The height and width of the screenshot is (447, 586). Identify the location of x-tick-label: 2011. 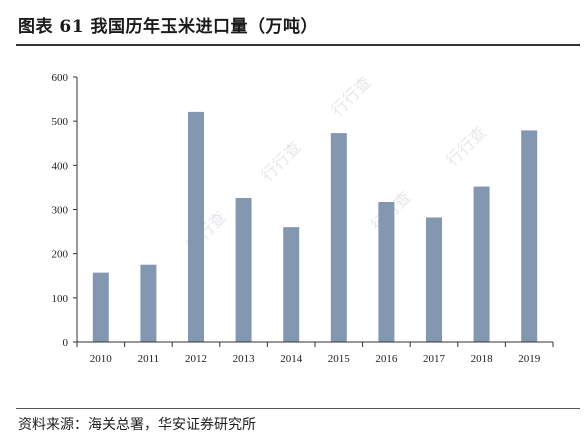
(149, 359).